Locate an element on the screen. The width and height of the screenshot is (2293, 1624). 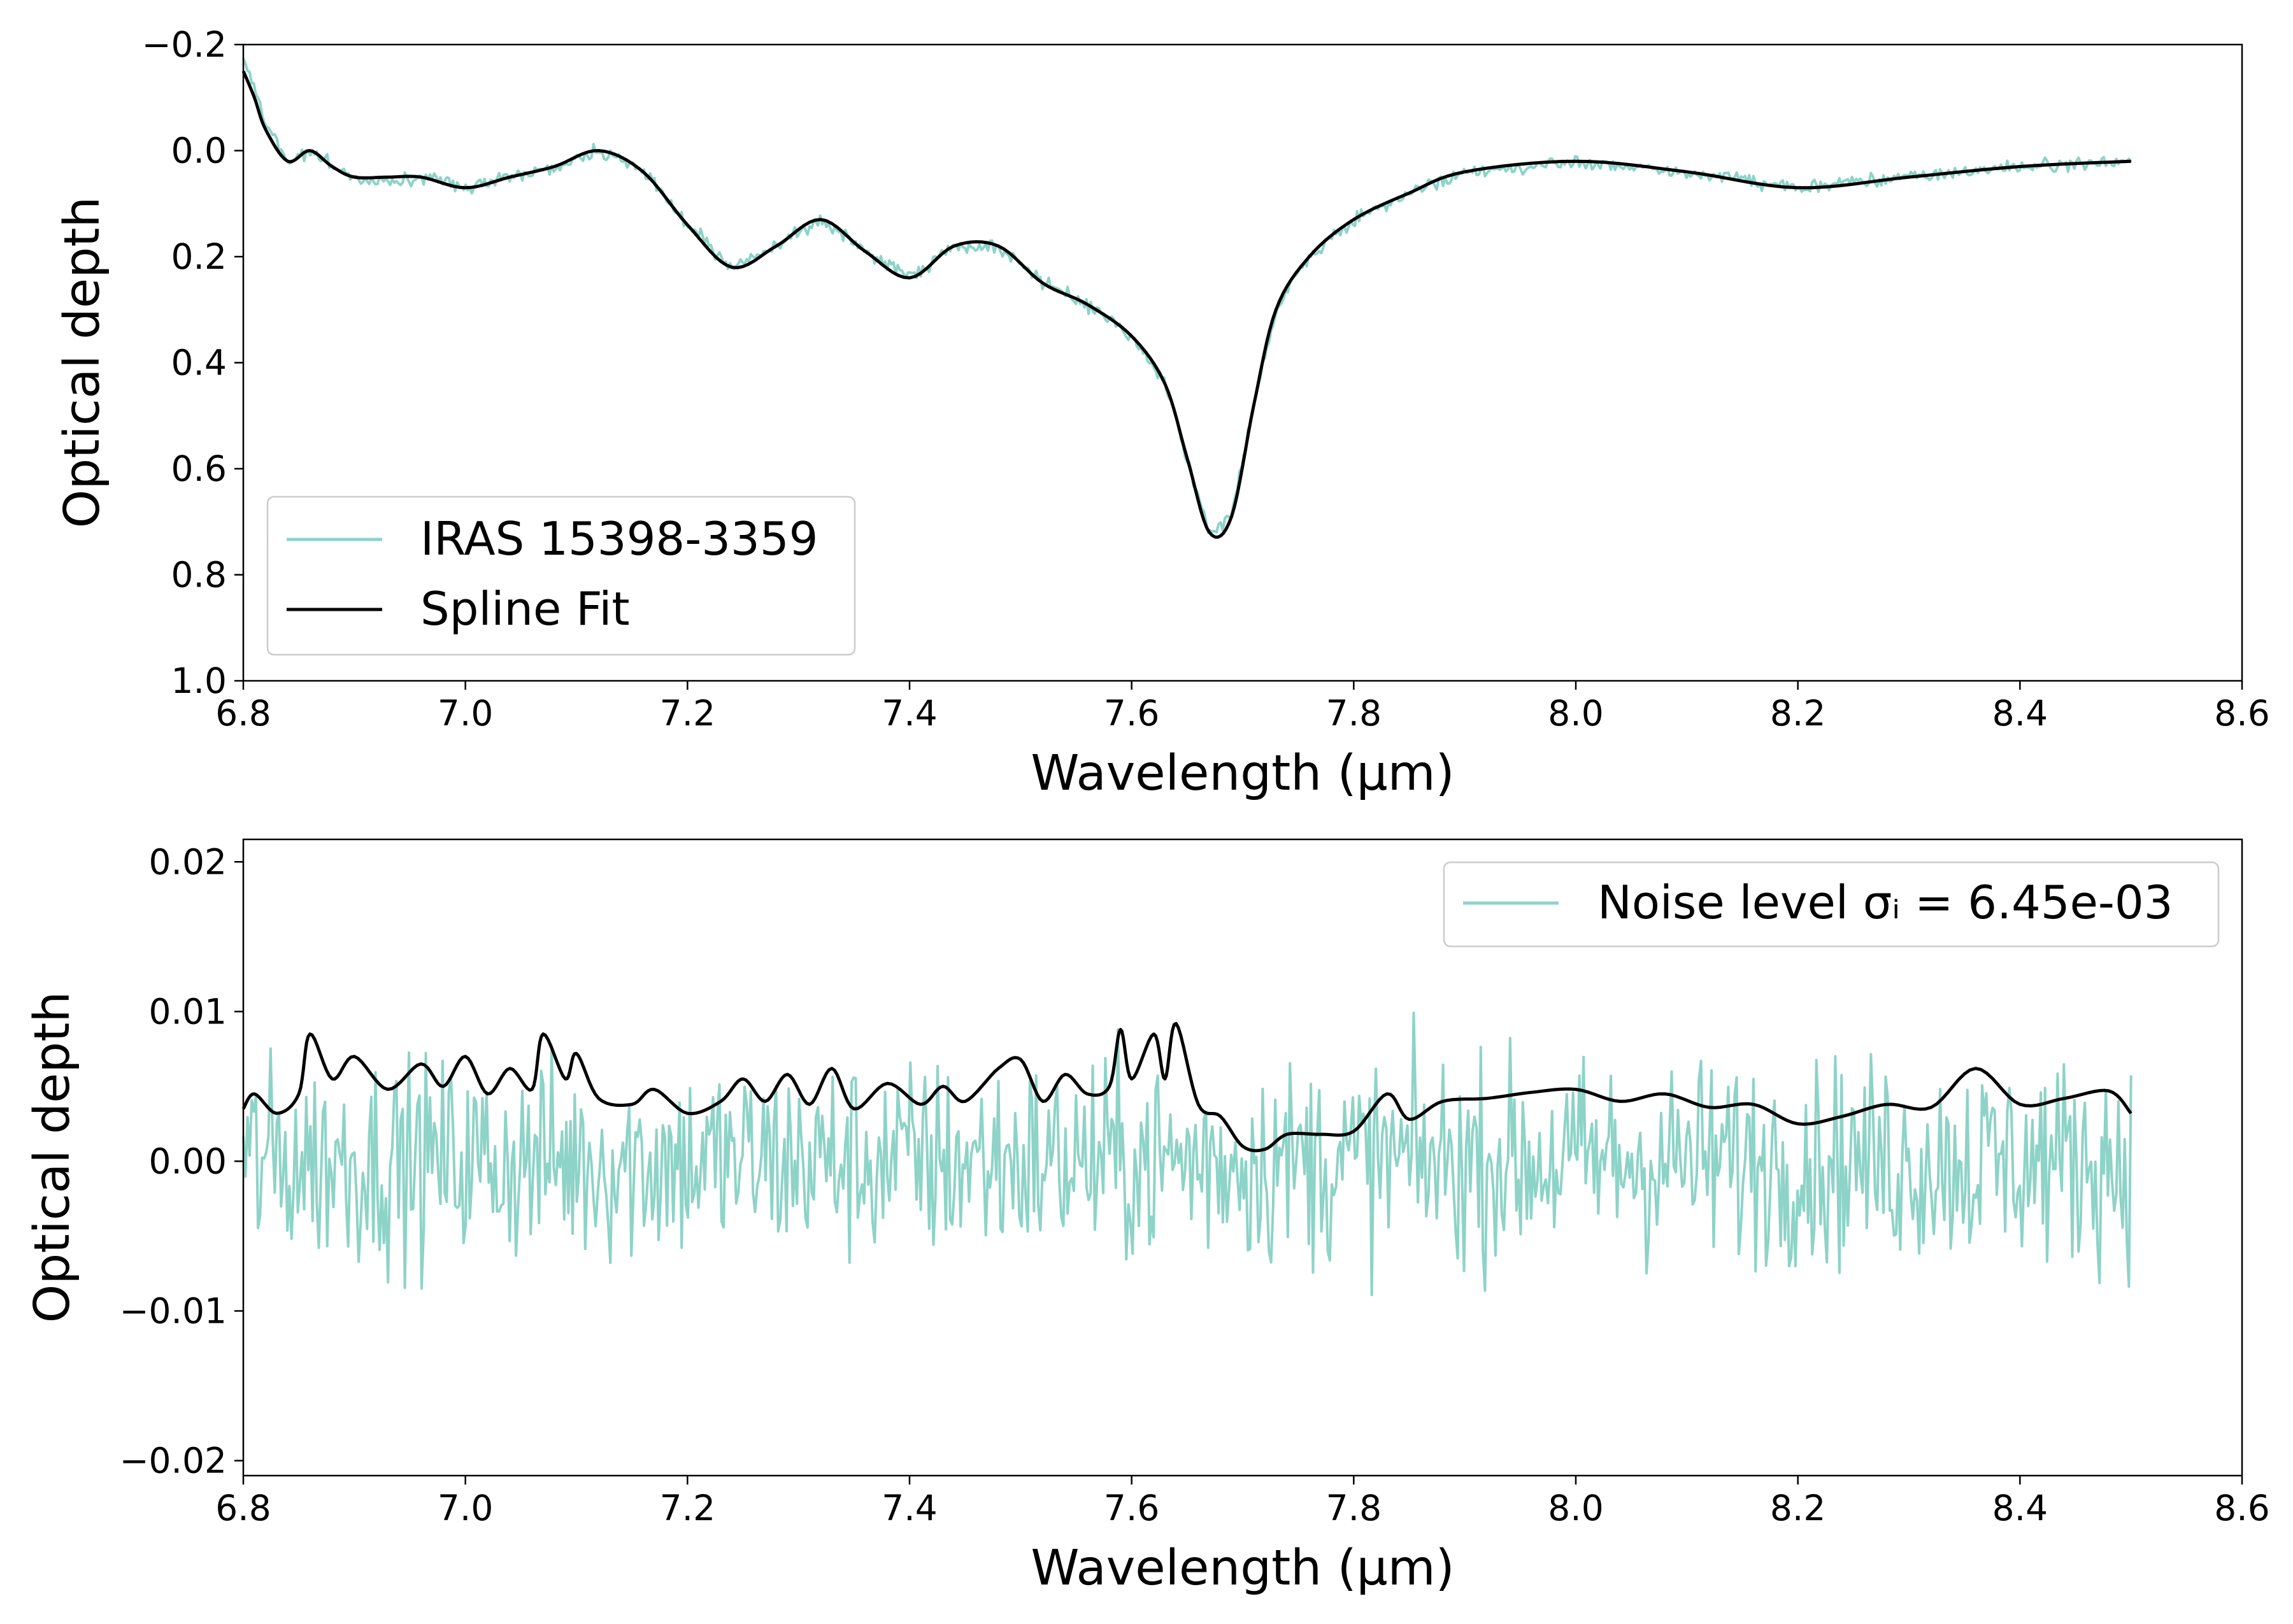
y-tick-label: 0.00 is located at coordinates (188, 1161).